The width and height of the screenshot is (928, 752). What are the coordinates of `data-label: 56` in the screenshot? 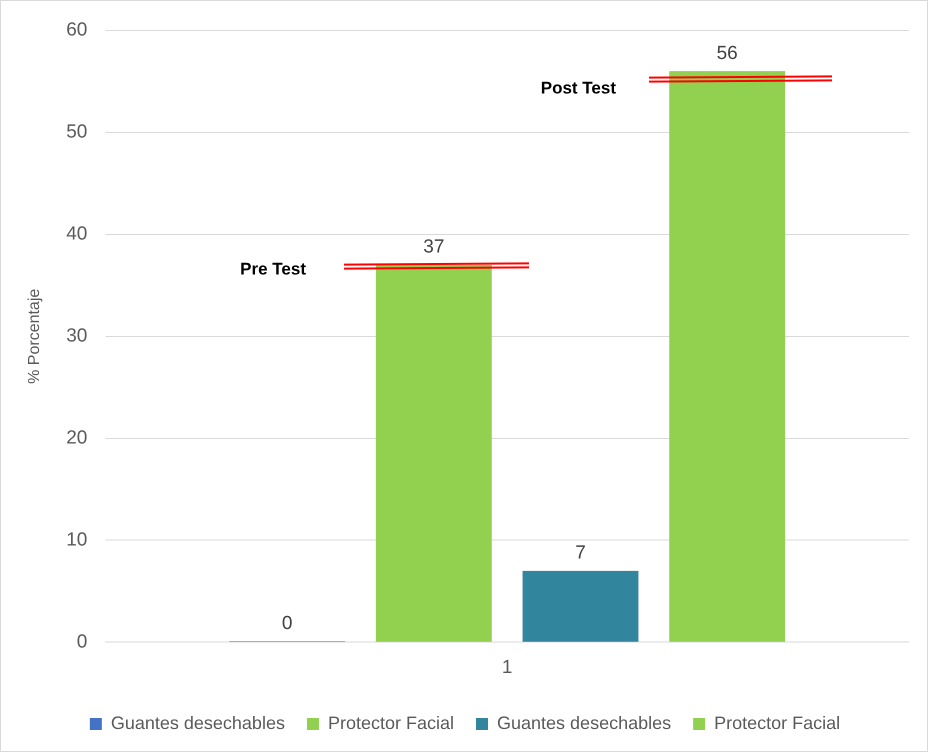 It's located at (727, 53).